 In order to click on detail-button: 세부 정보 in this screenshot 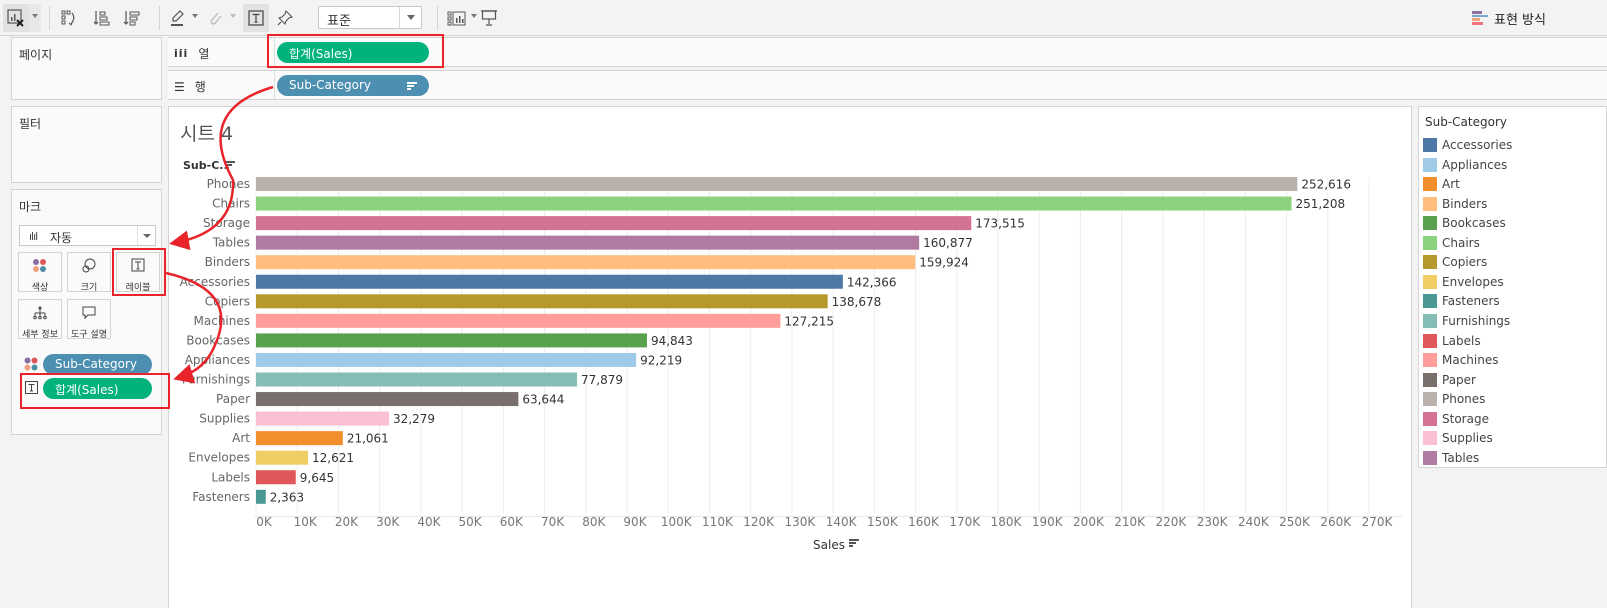, I will do `click(40, 319)`.